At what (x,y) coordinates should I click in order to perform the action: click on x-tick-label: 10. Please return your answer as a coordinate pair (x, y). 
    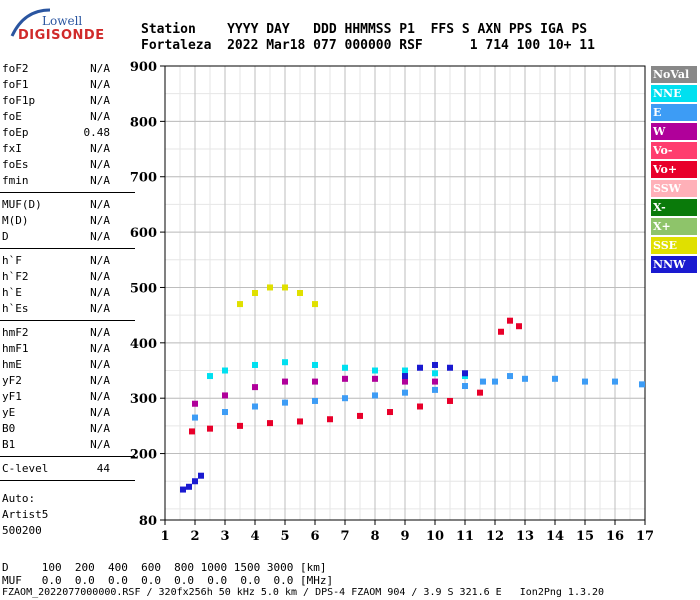
    Looking at the image, I should click on (435, 536).